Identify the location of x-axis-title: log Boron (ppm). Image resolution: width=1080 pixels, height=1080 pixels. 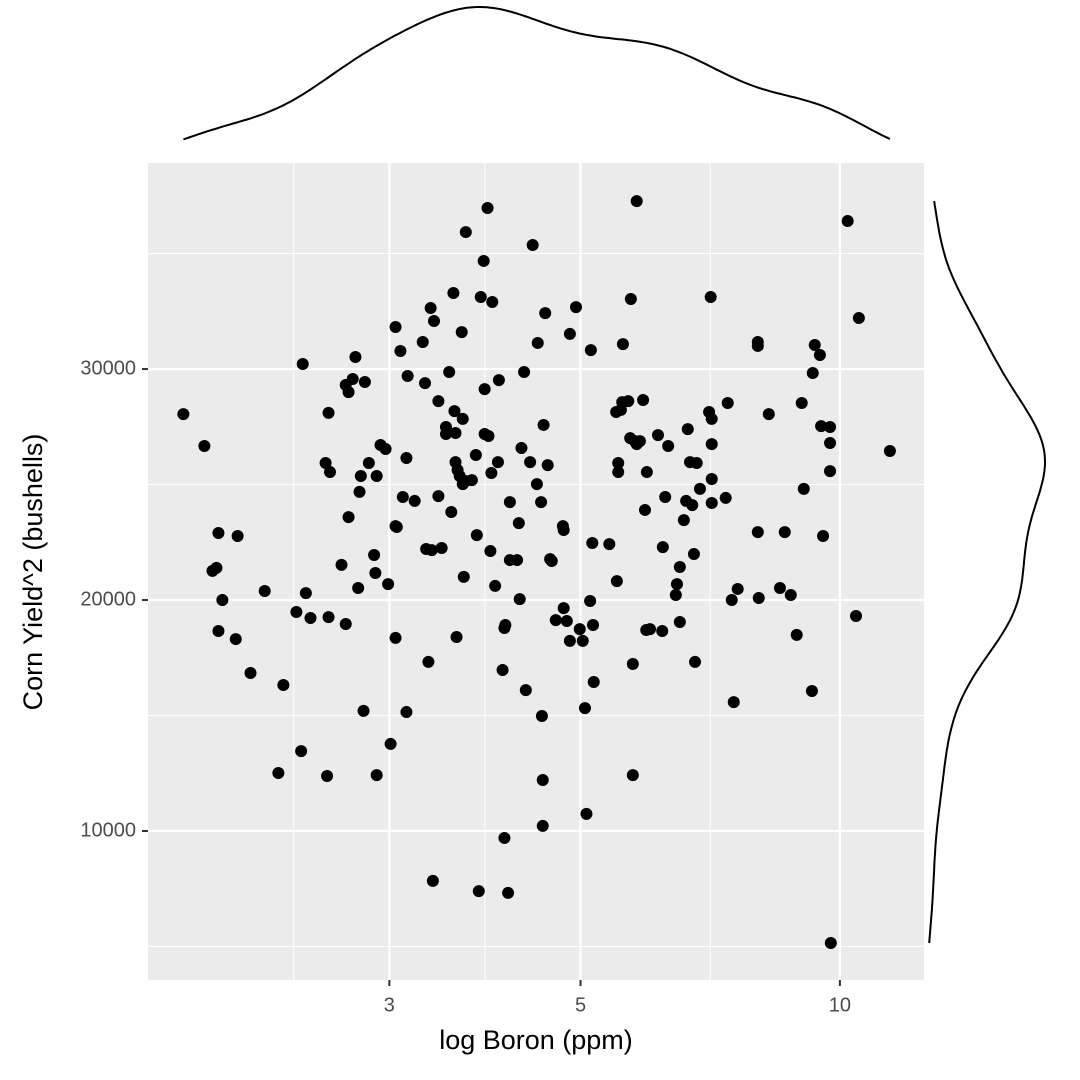
(536, 1040).